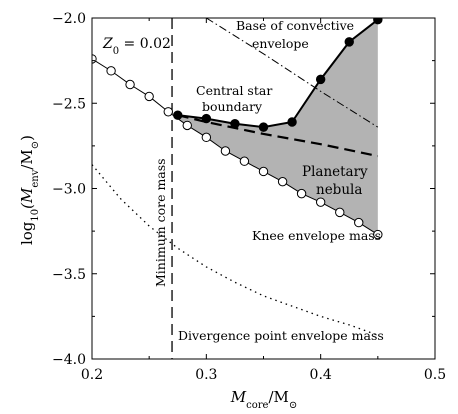 The height and width of the screenshot is (414, 458). I want to click on svg-text: Z0 = 0.02, so click(136, 46).